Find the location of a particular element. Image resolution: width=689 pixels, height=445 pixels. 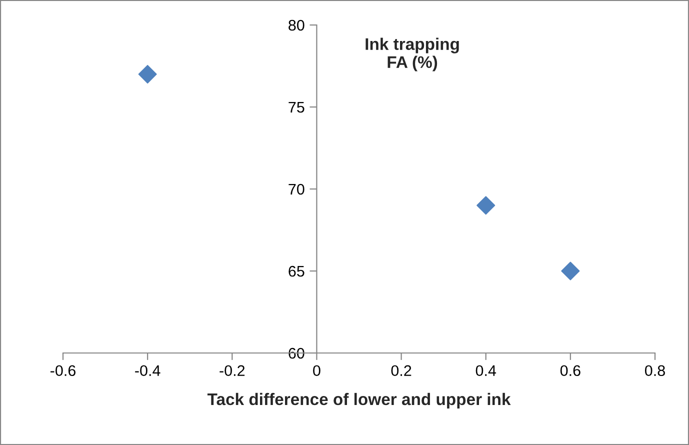

x-axis-title: Tack difference of lower and upper ink is located at coordinates (359, 400).